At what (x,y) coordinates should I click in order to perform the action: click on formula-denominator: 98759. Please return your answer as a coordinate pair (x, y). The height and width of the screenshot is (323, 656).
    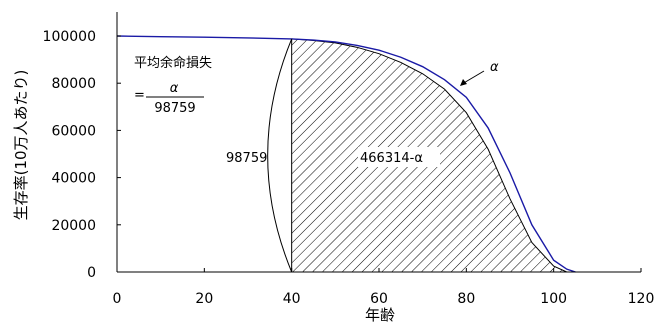
    Looking at the image, I should click on (174, 108).